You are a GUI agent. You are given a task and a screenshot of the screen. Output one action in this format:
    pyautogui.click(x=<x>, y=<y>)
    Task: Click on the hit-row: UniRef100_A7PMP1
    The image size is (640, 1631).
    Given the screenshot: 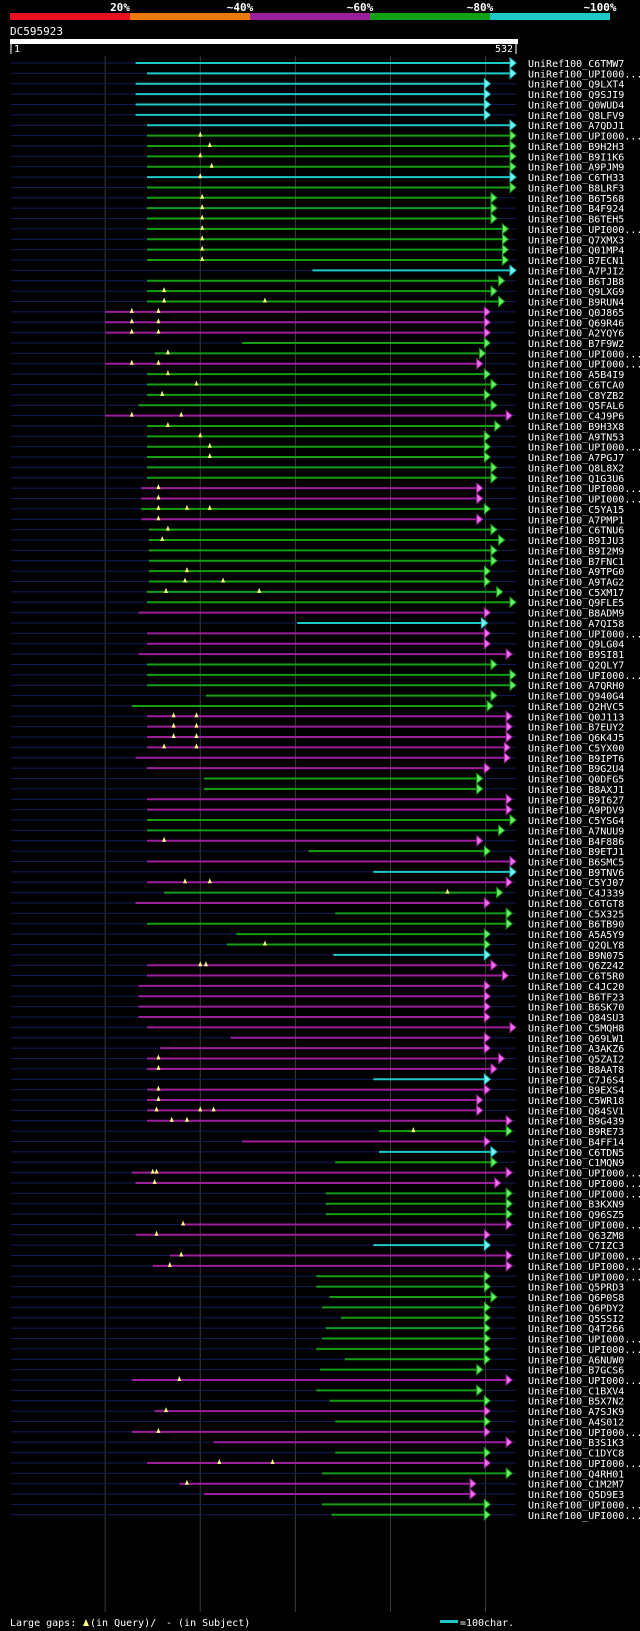 What is the action you would take?
    pyautogui.click(x=317, y=519)
    